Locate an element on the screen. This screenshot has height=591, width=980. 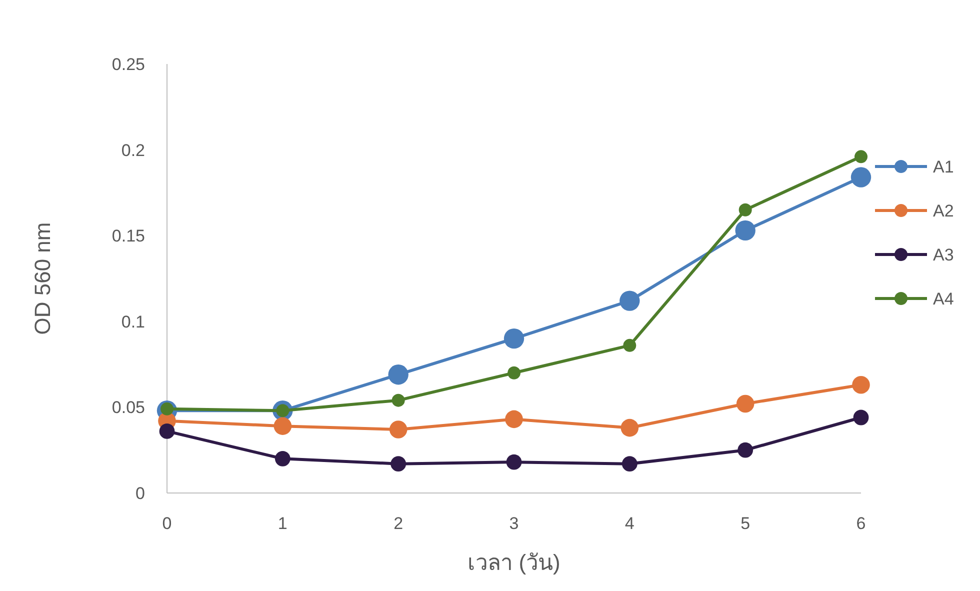
legend-label: A2 is located at coordinates (943, 211).